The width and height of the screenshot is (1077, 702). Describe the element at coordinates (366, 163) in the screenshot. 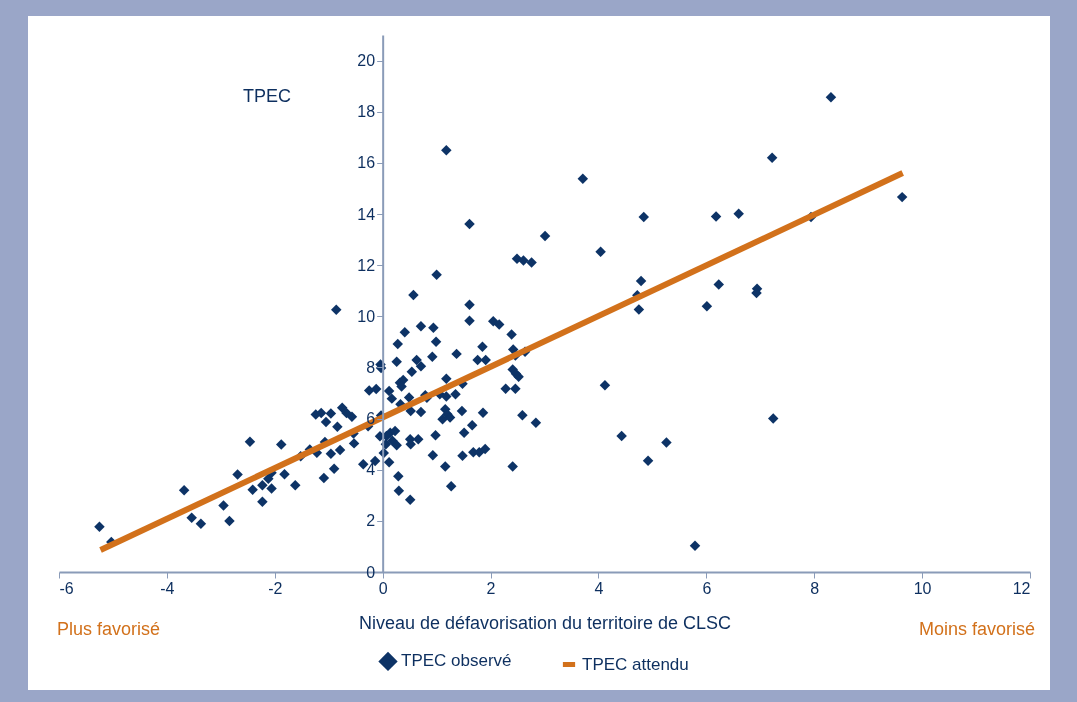

I see `y-tick-label: 16` at that location.